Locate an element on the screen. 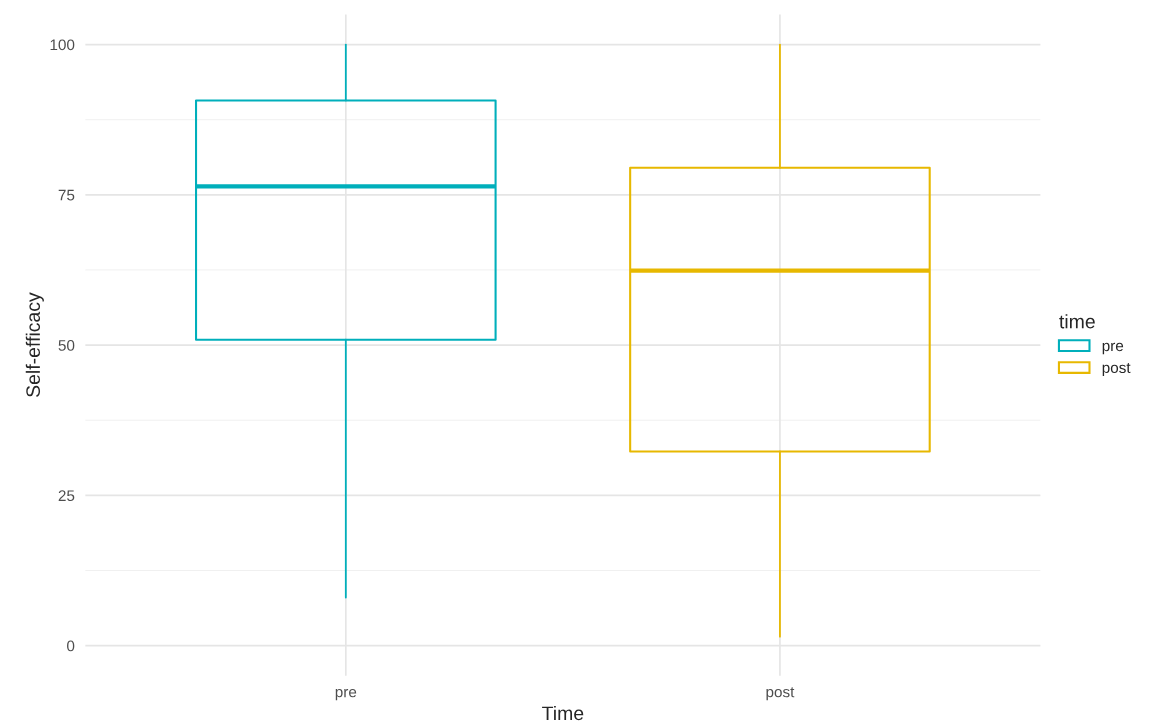 Image resolution: width=1169 pixels, height=725 pixels. y-tick-label: 50 is located at coordinates (66, 345).